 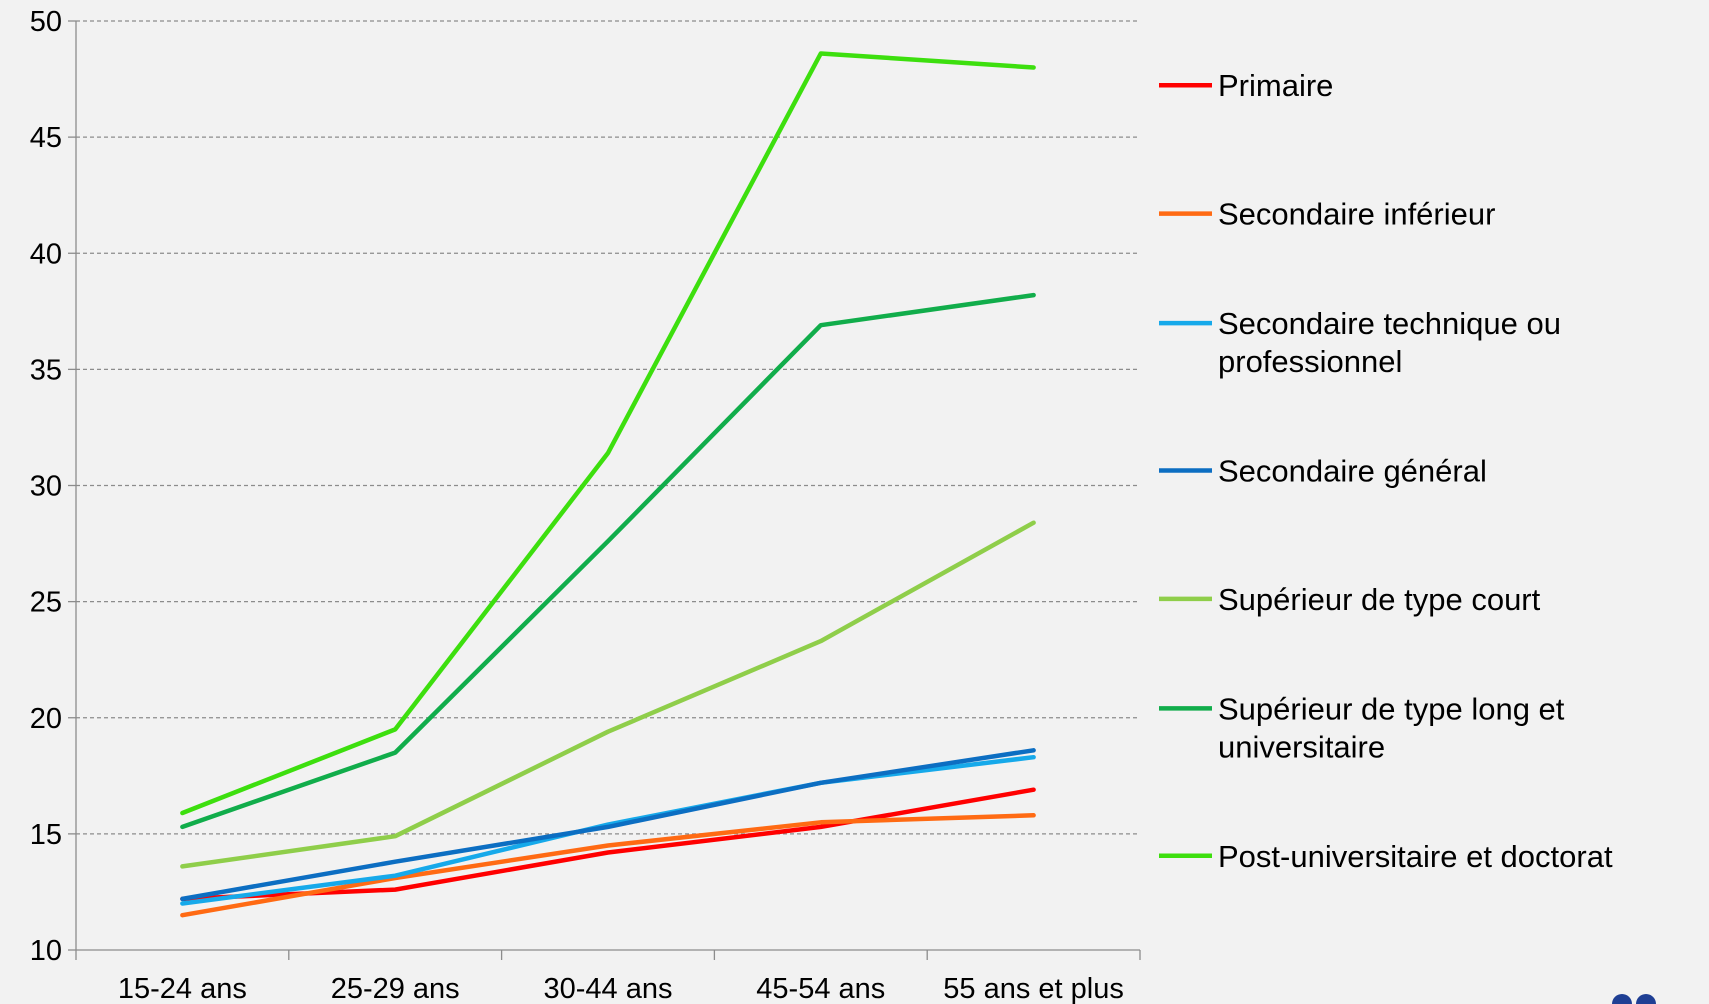 What do you see at coordinates (46, 835) in the screenshot?
I see `y-tick-label: 15` at bounding box center [46, 835].